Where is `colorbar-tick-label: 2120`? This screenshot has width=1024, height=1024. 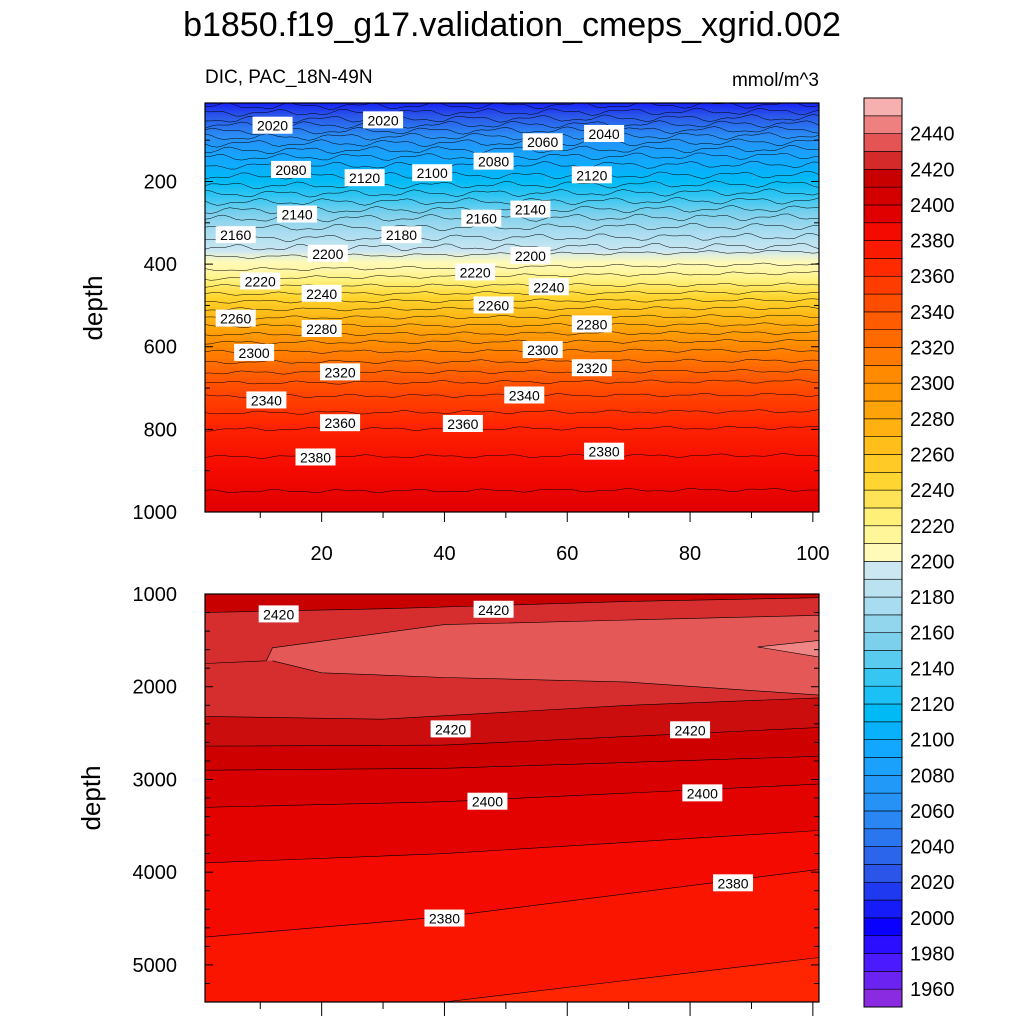 colorbar-tick-label: 2120 is located at coordinates (932, 705).